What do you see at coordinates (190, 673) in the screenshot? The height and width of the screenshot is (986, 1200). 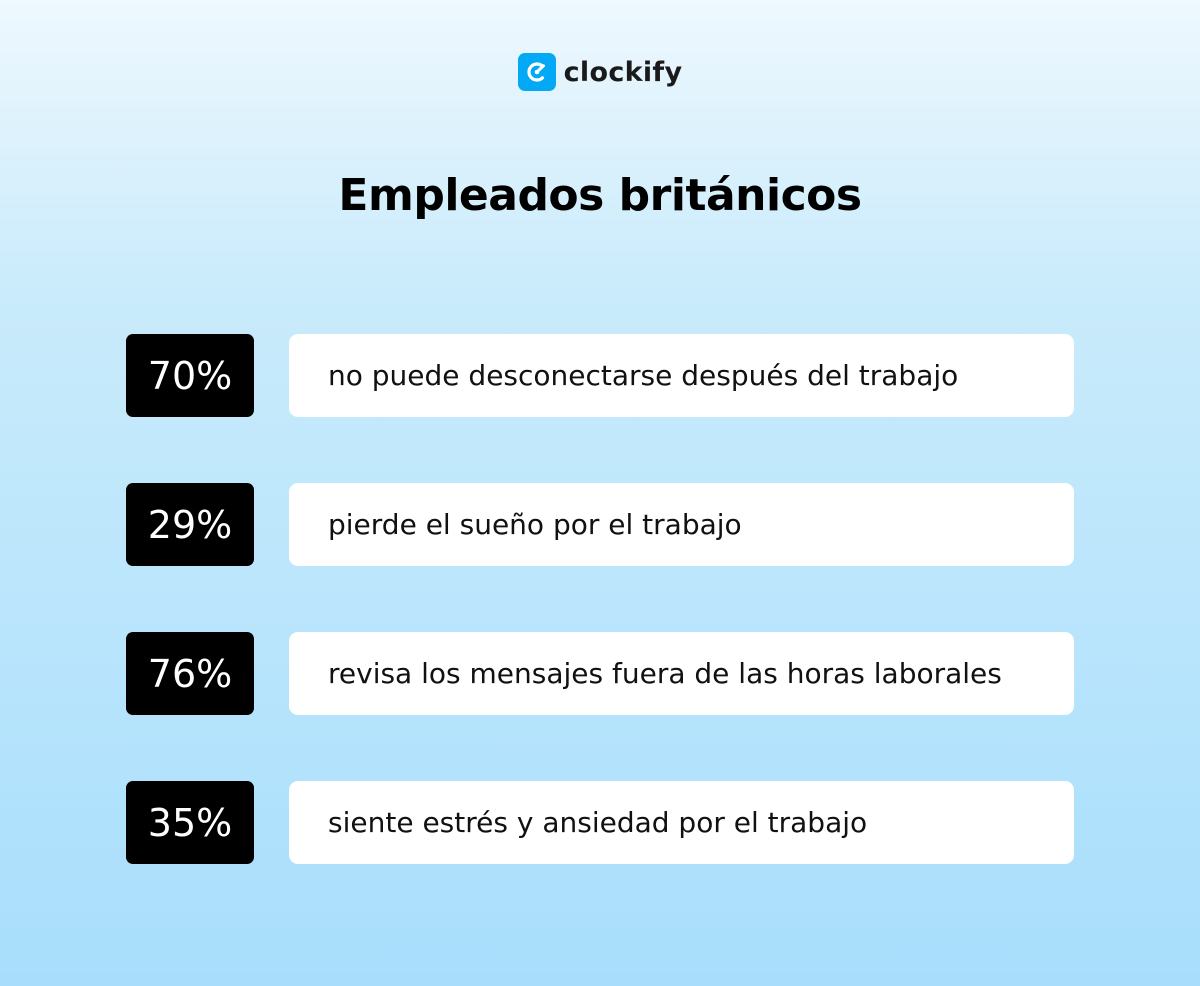 I see `stat-value-badge: 76%` at bounding box center [190, 673].